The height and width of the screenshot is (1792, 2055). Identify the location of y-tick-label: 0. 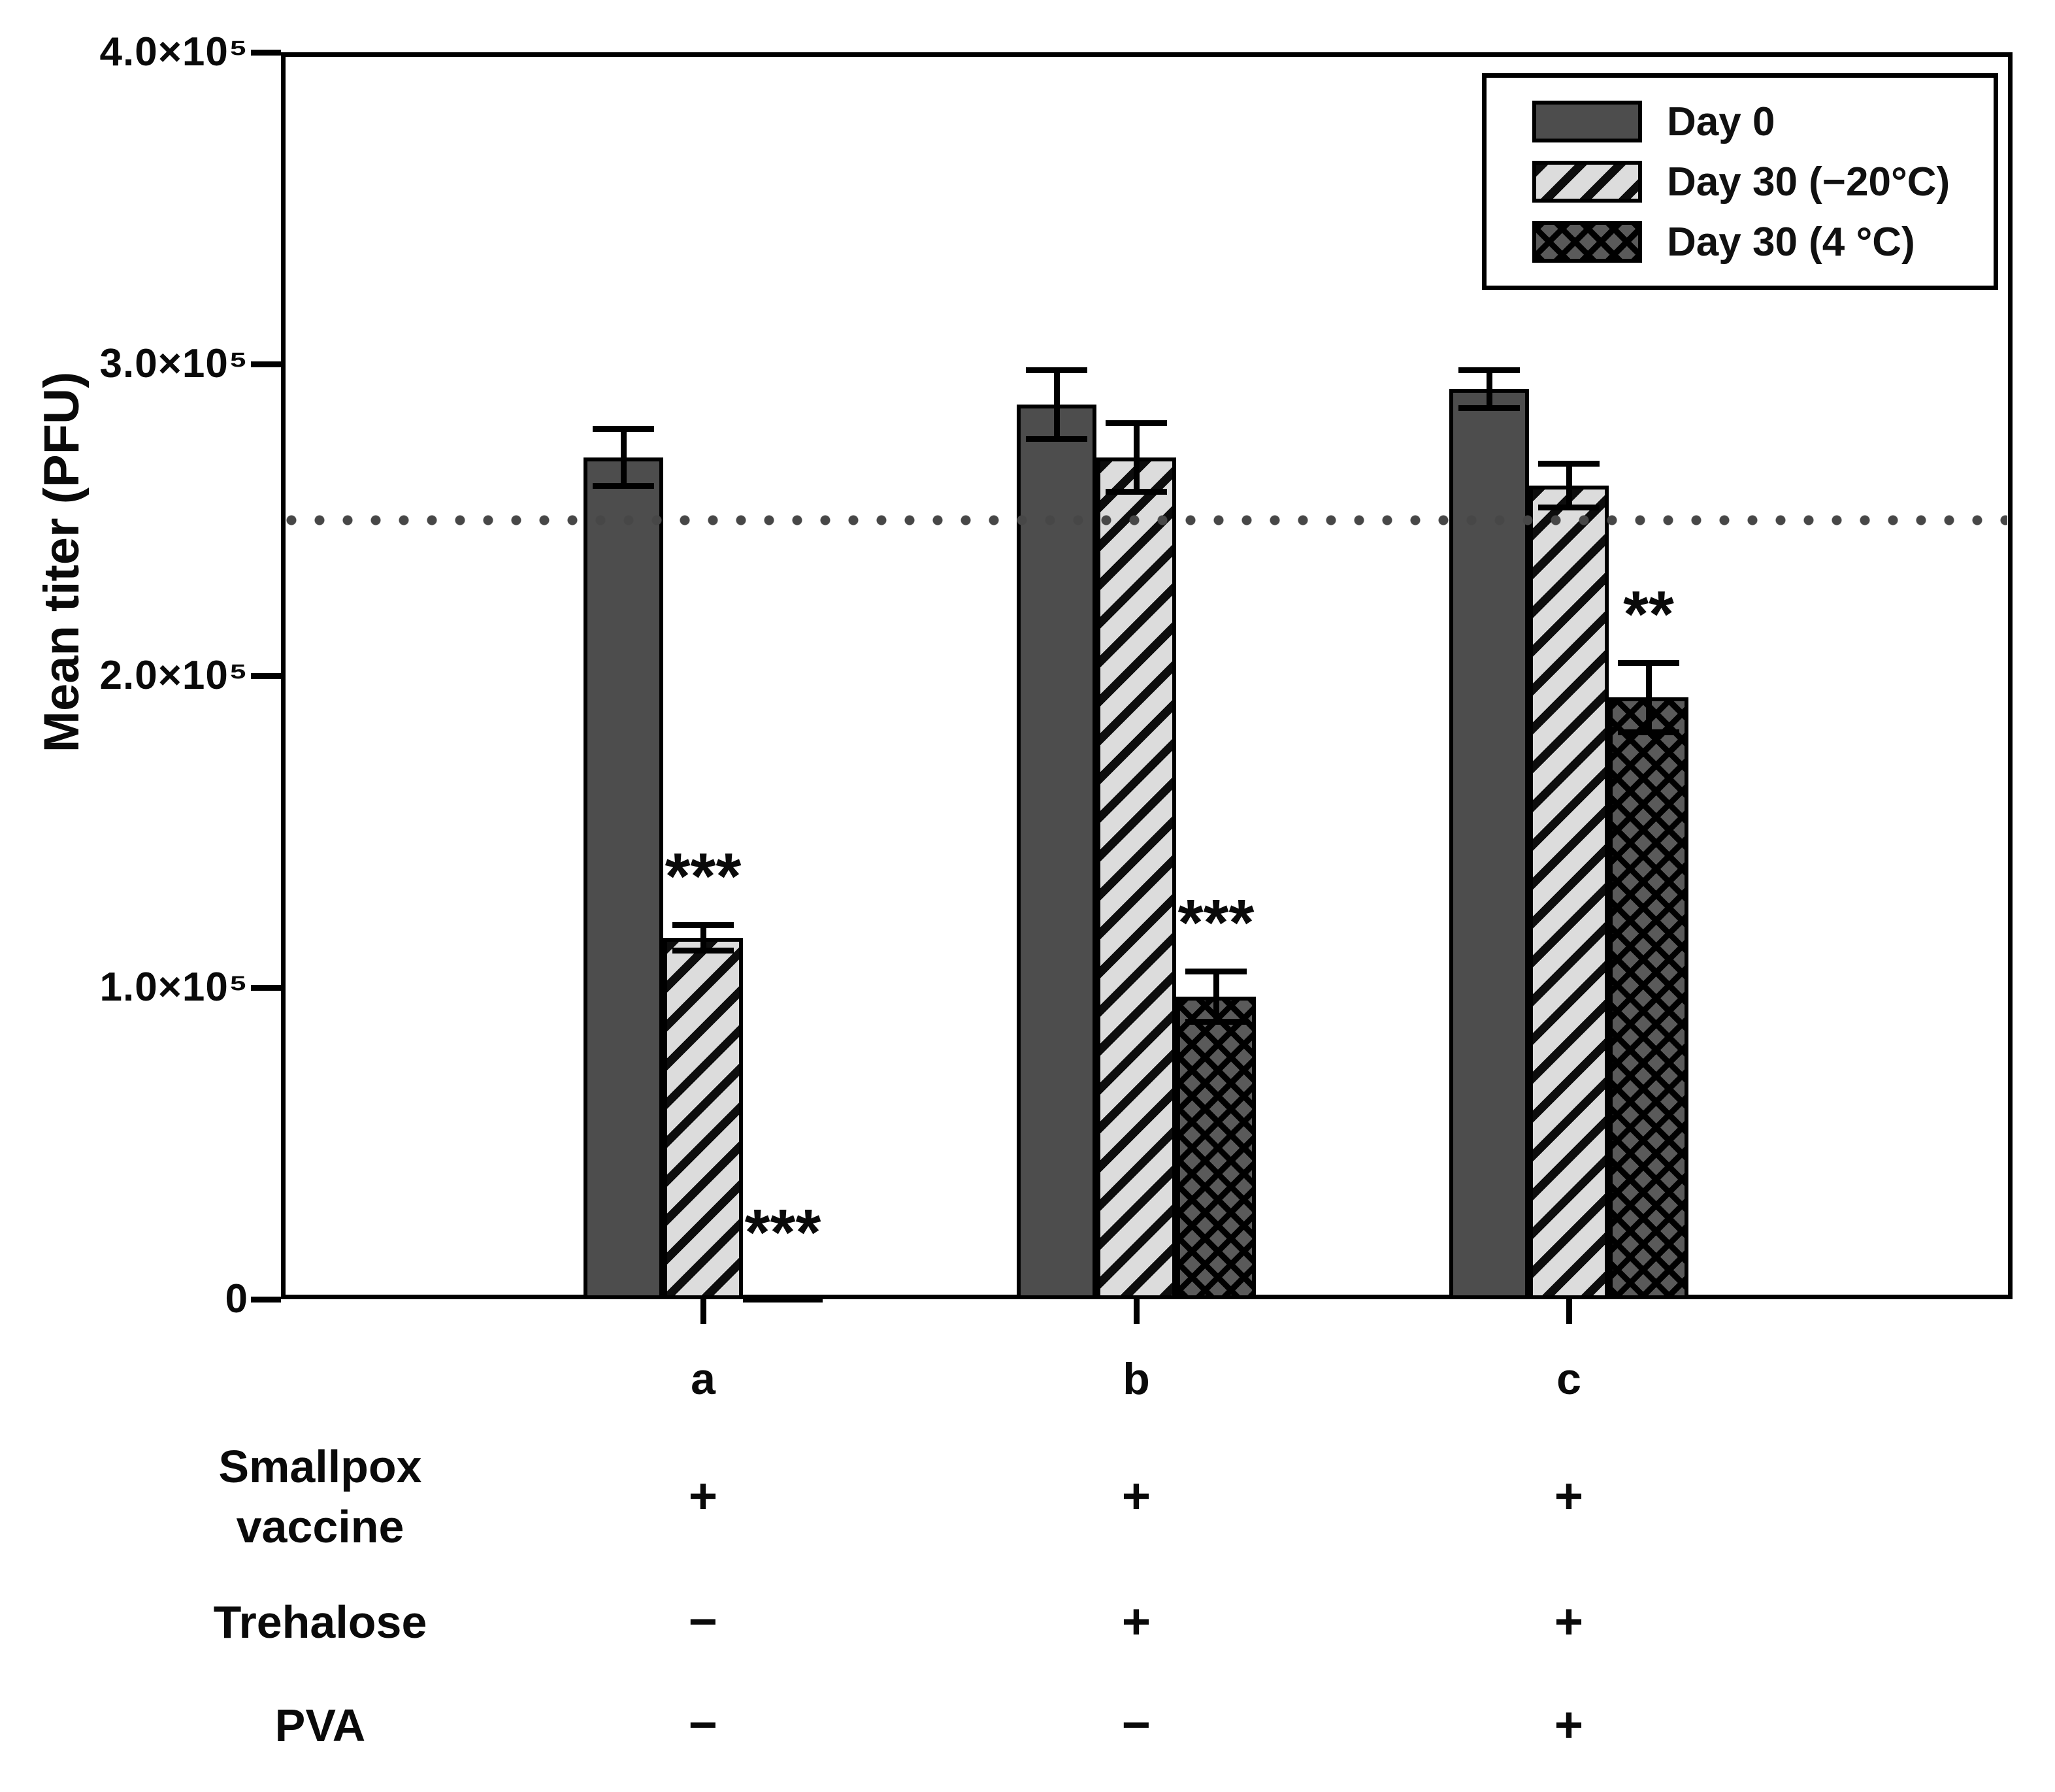
(236, 1298).